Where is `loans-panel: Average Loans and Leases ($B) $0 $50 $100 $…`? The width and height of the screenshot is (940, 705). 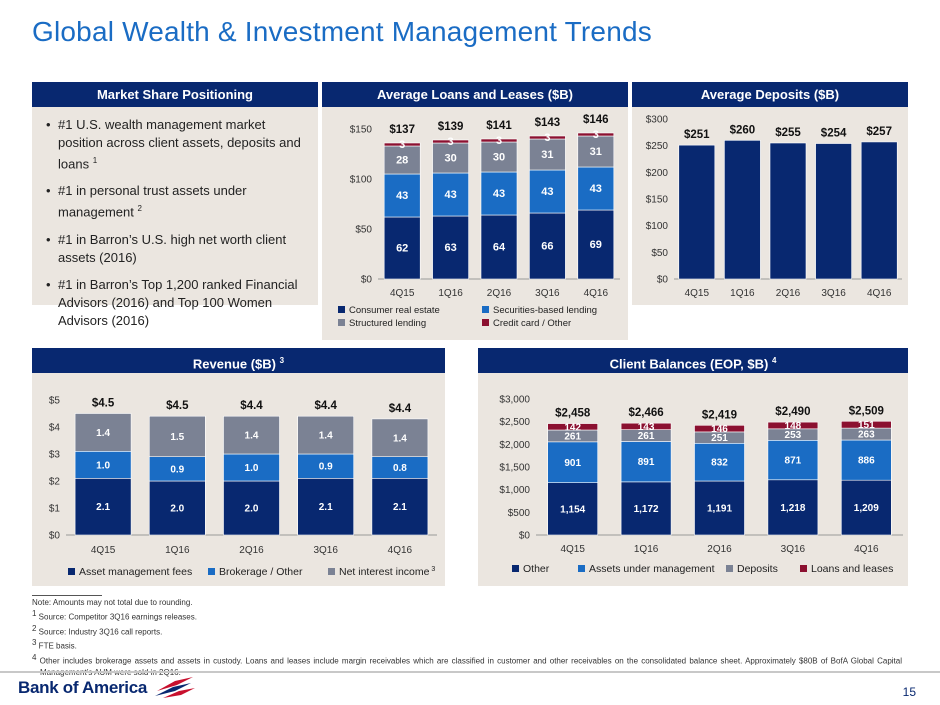
loans-panel: Average Loans and Leases ($B) $0 $50 $100 $… is located at coordinates (475, 211).